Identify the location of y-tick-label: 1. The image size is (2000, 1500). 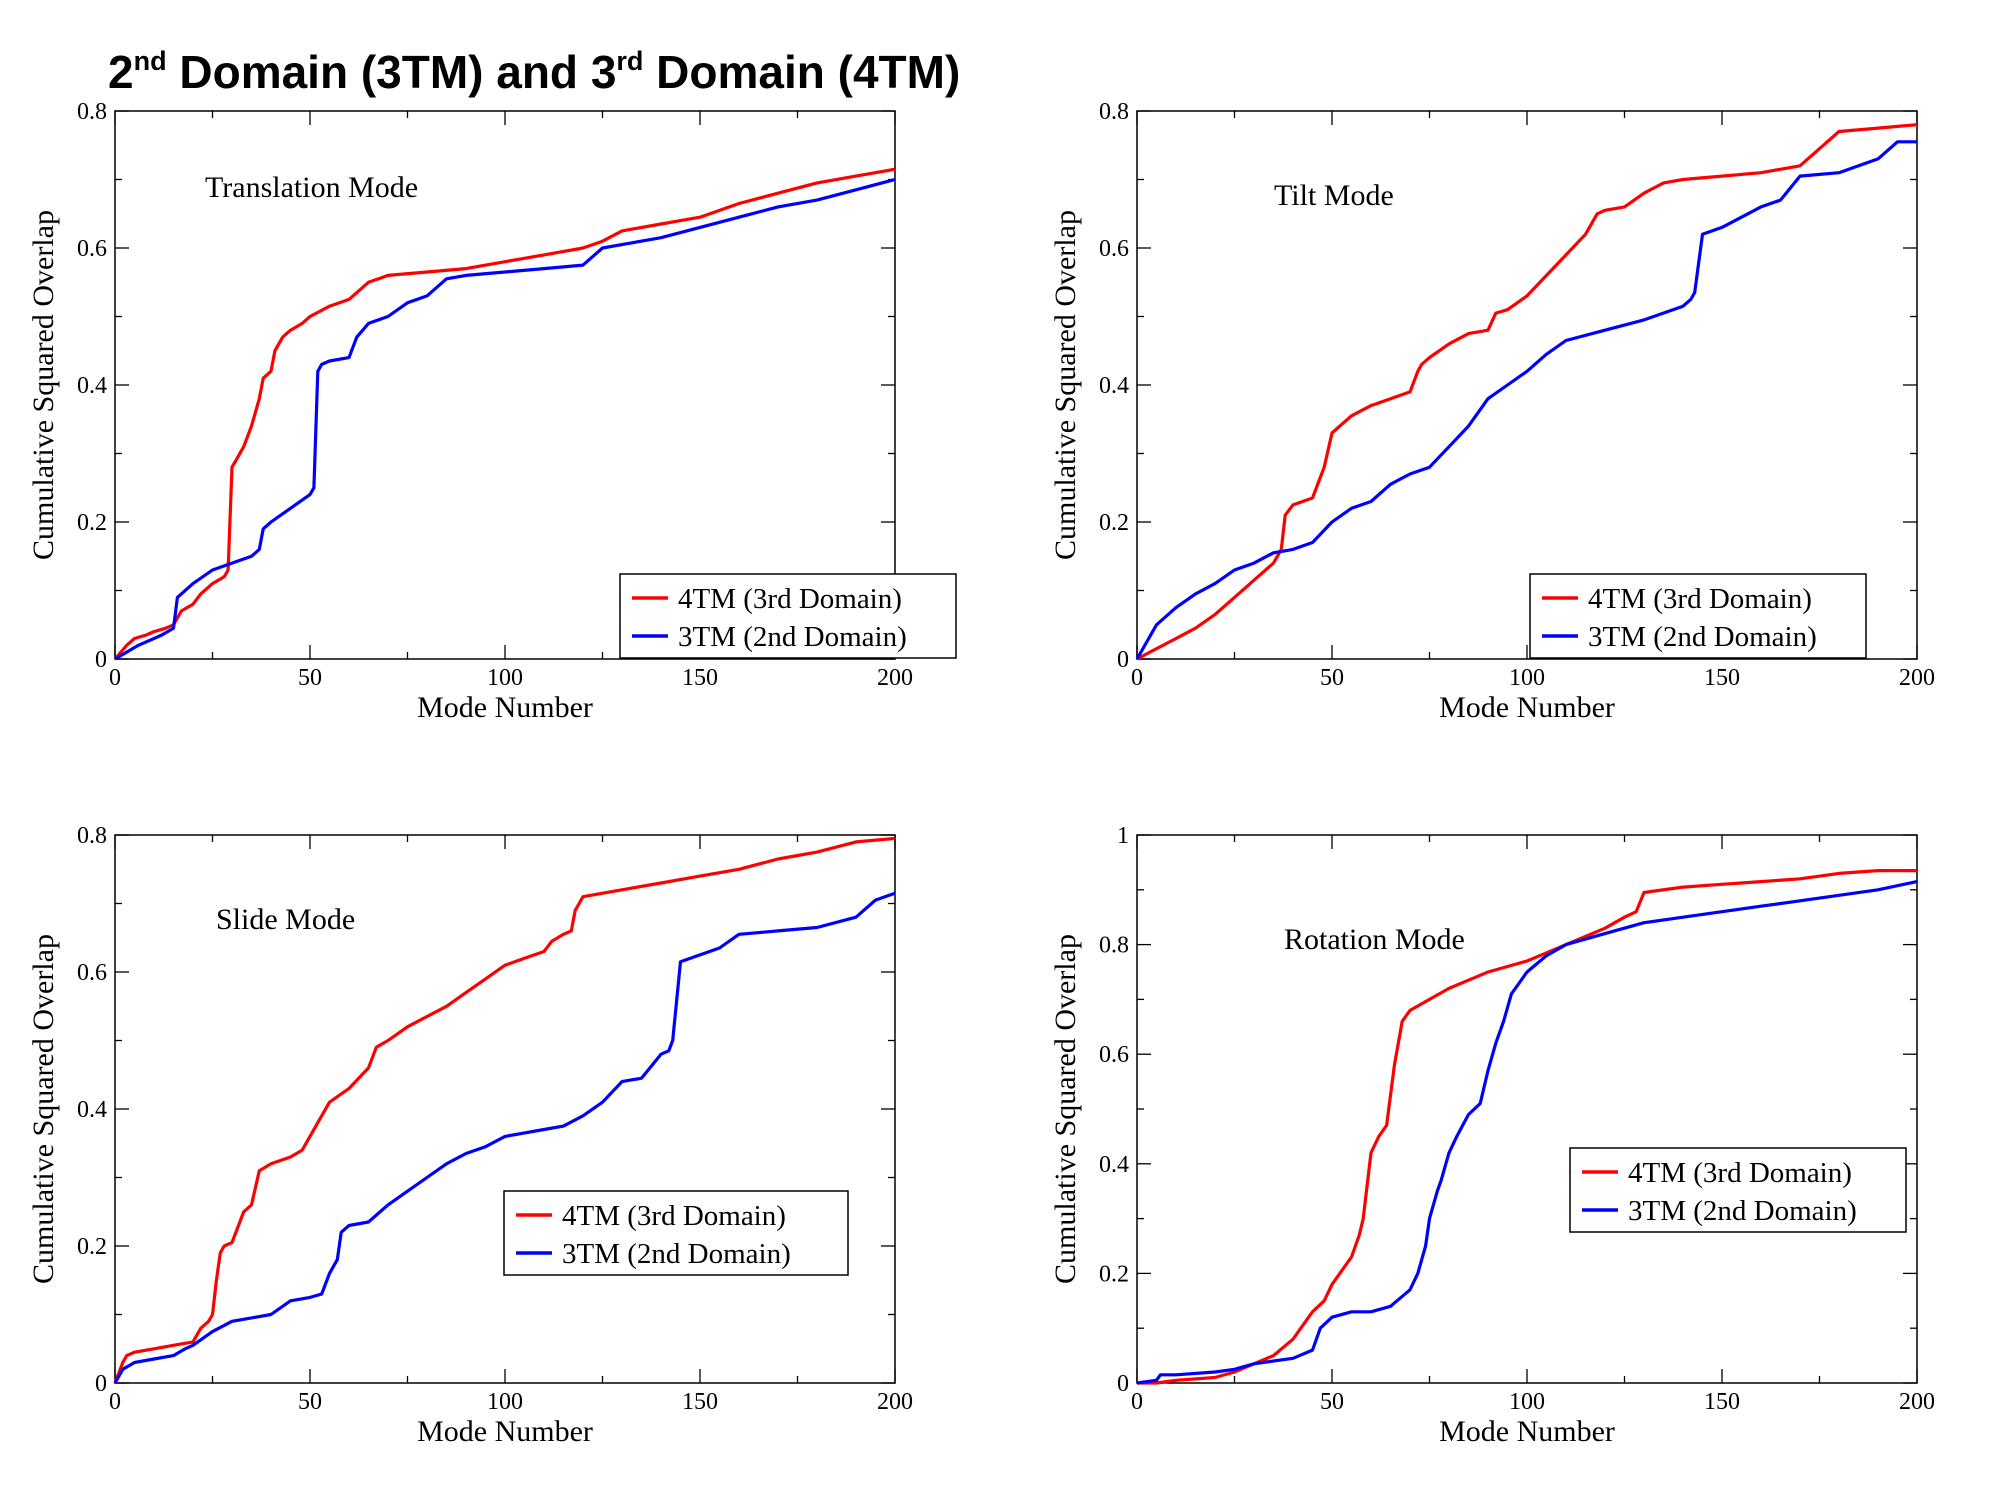
(1123, 836).